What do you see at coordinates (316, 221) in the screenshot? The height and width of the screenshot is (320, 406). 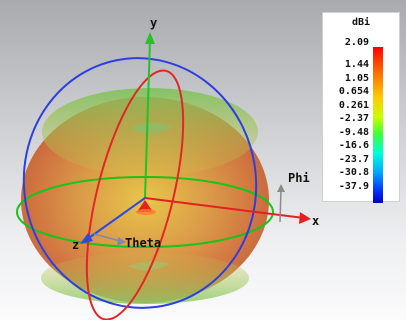 I see `x-axis-label: x` at bounding box center [316, 221].